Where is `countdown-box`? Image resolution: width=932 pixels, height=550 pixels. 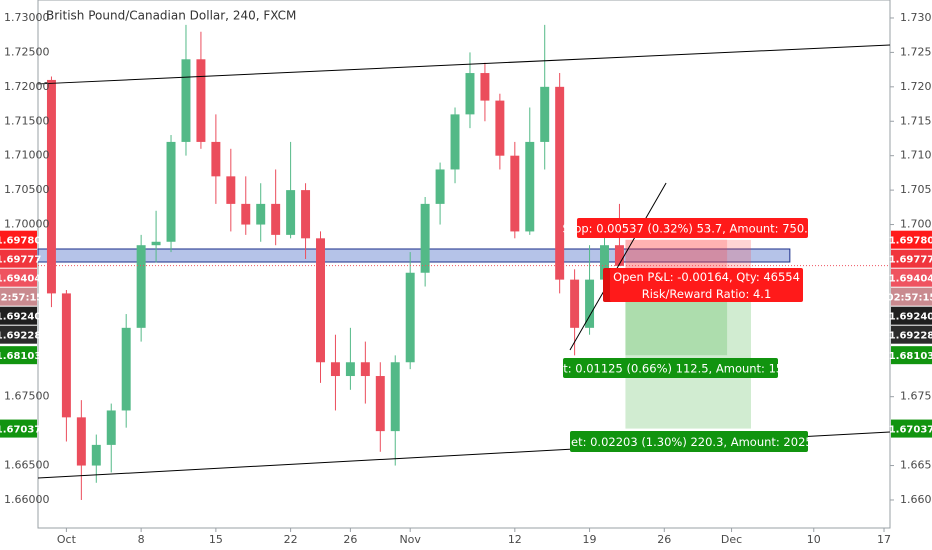 countdown-box is located at coordinates (911, 296).